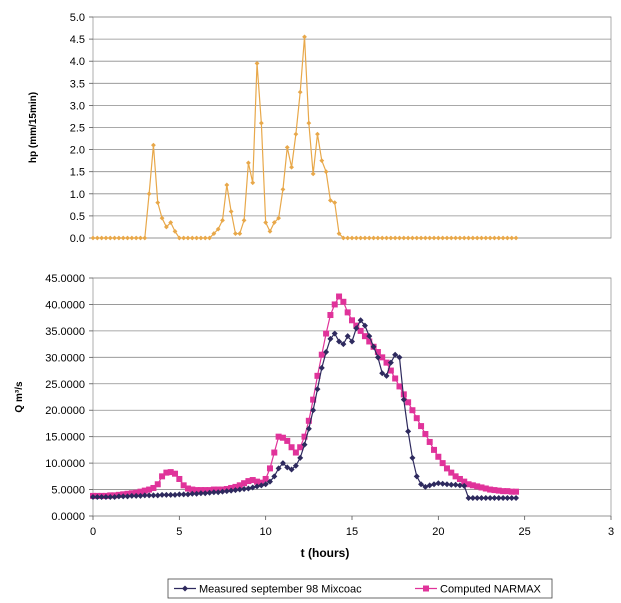 The width and height of the screenshot is (621, 603). Describe the element at coordinates (65, 411) in the screenshot. I see `y-tick-label: 20.0000` at that location.